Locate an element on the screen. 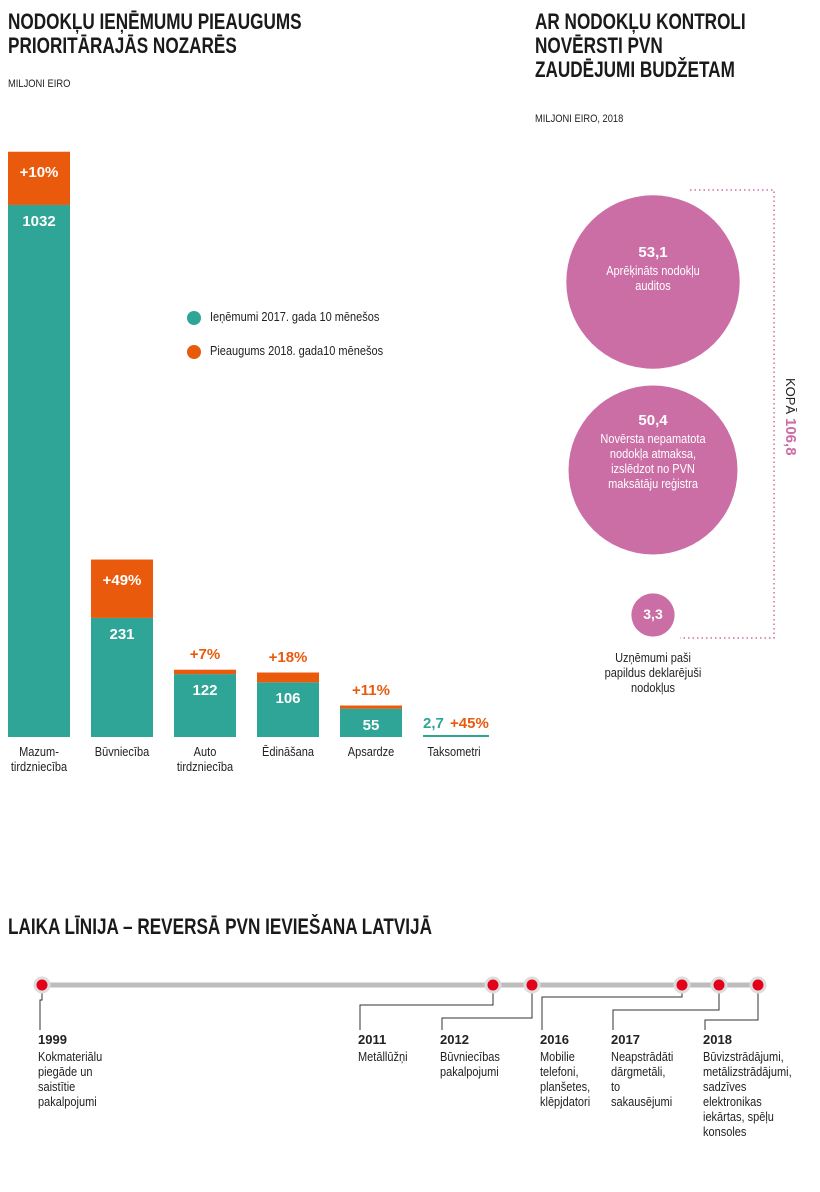 The height and width of the screenshot is (1192, 820). chart-subtitle: MILJONI EIRO is located at coordinates (39, 84).